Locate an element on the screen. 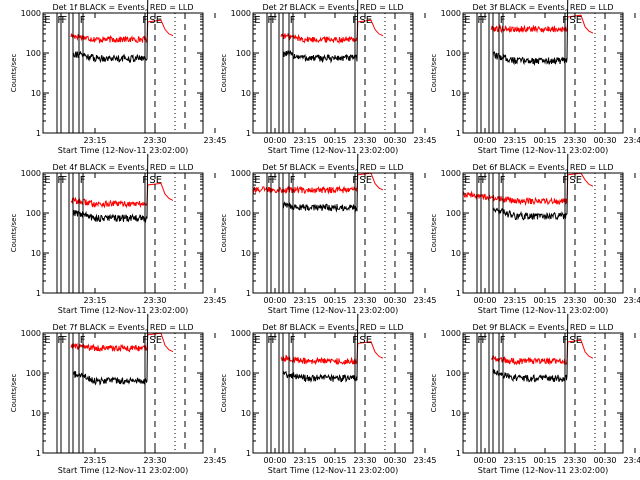 This screenshot has height=480, width=640. panel-title: Det 8f BLACK = Events, RED = LLD is located at coordinates (332, 327).